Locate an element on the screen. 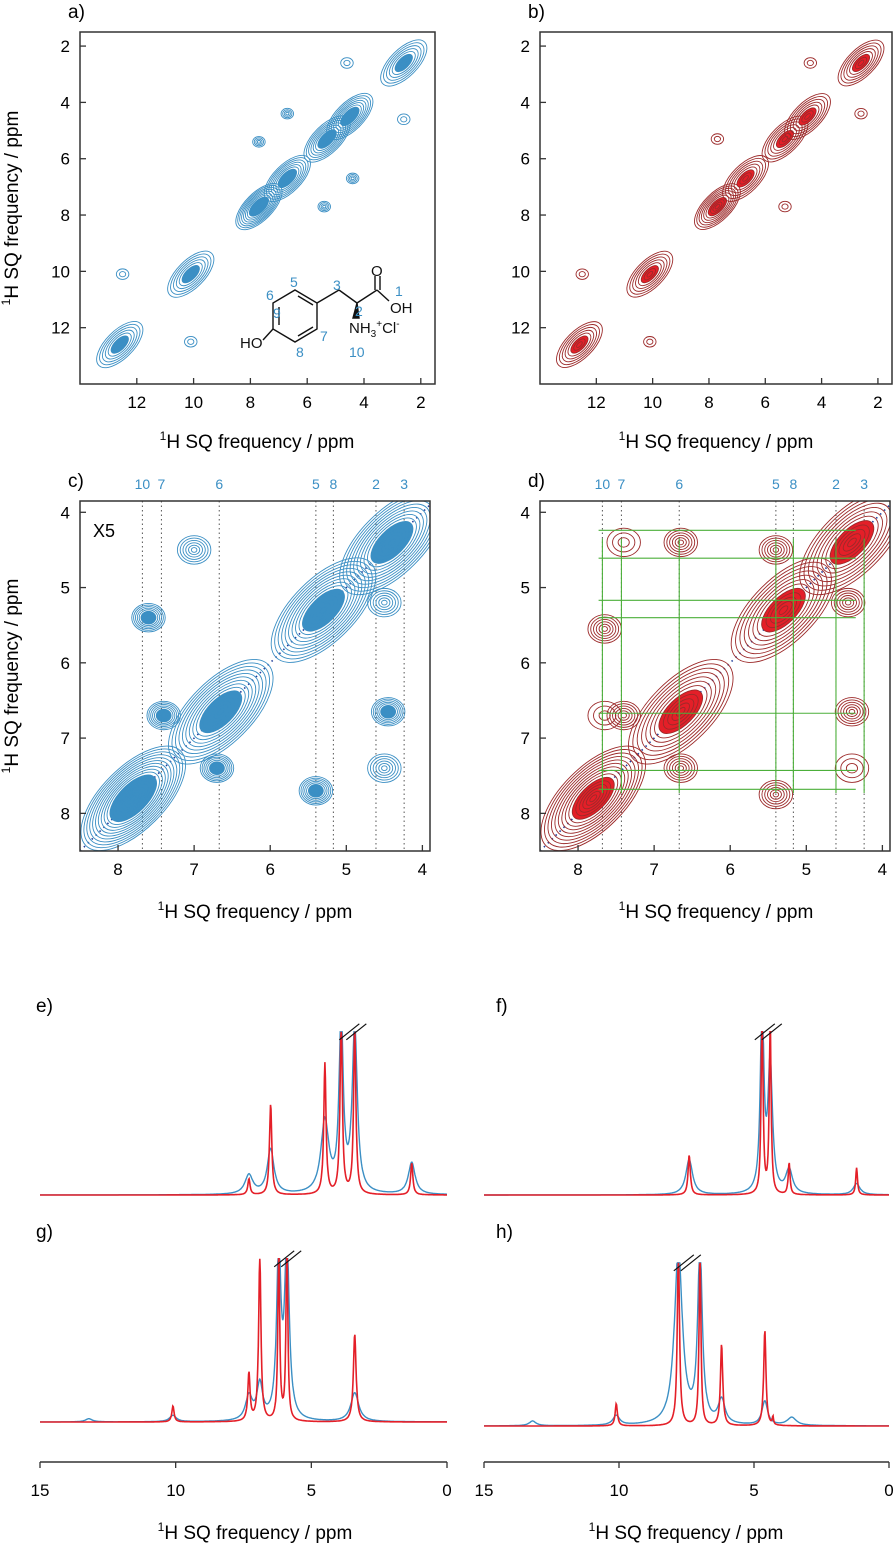 The height and width of the screenshot is (1545, 894). panel-label-f: f) is located at coordinates (502, 1006).